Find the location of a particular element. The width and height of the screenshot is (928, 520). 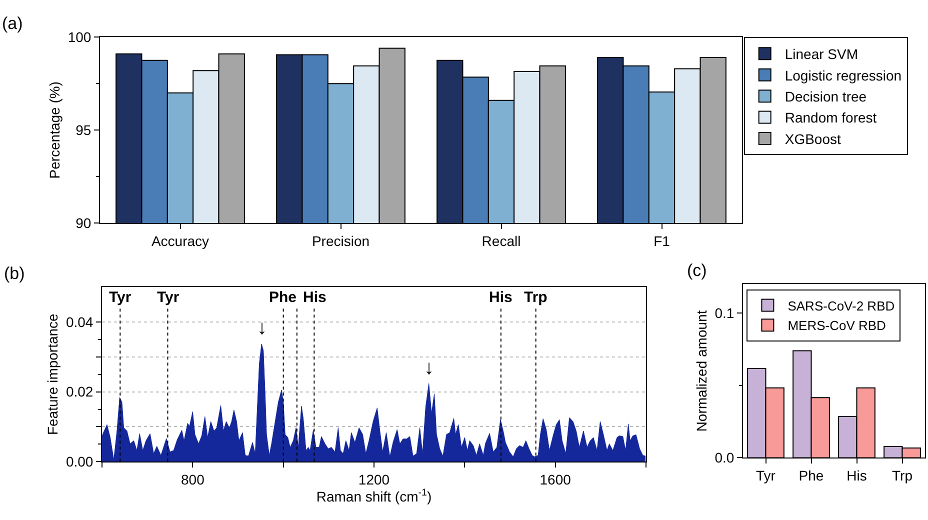

y-tick-label: 0.02 is located at coordinates (80, 392).